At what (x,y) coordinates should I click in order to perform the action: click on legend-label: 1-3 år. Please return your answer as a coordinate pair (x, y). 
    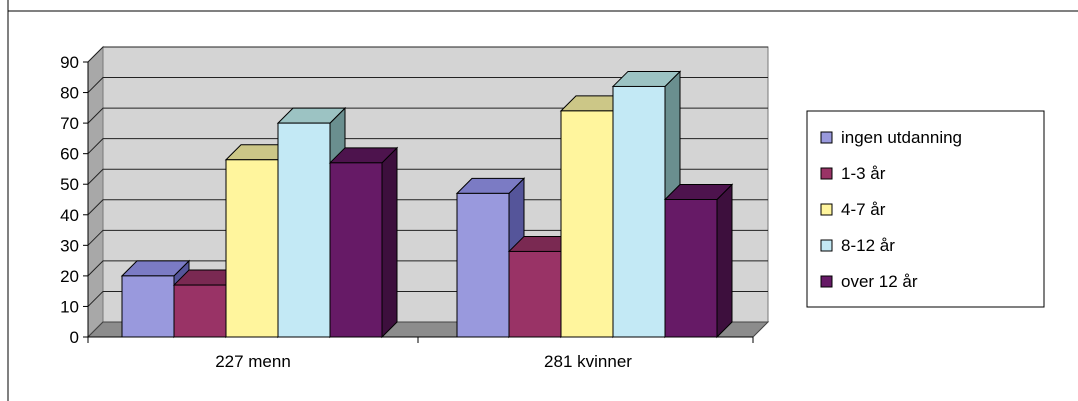
    Looking at the image, I should click on (863, 173).